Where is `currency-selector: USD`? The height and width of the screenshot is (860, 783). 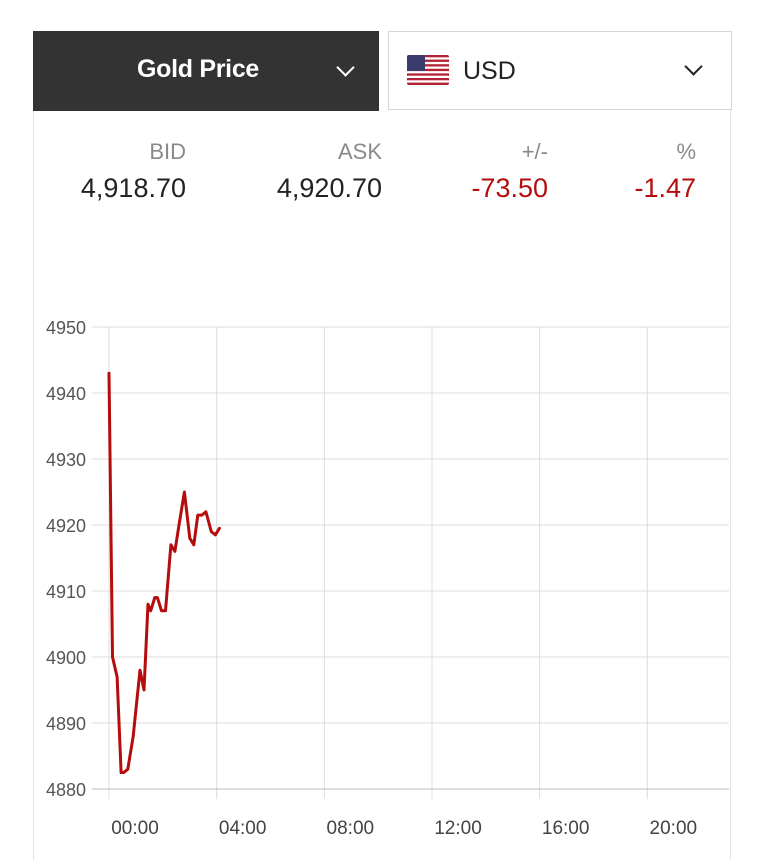 currency-selector: USD is located at coordinates (560, 70).